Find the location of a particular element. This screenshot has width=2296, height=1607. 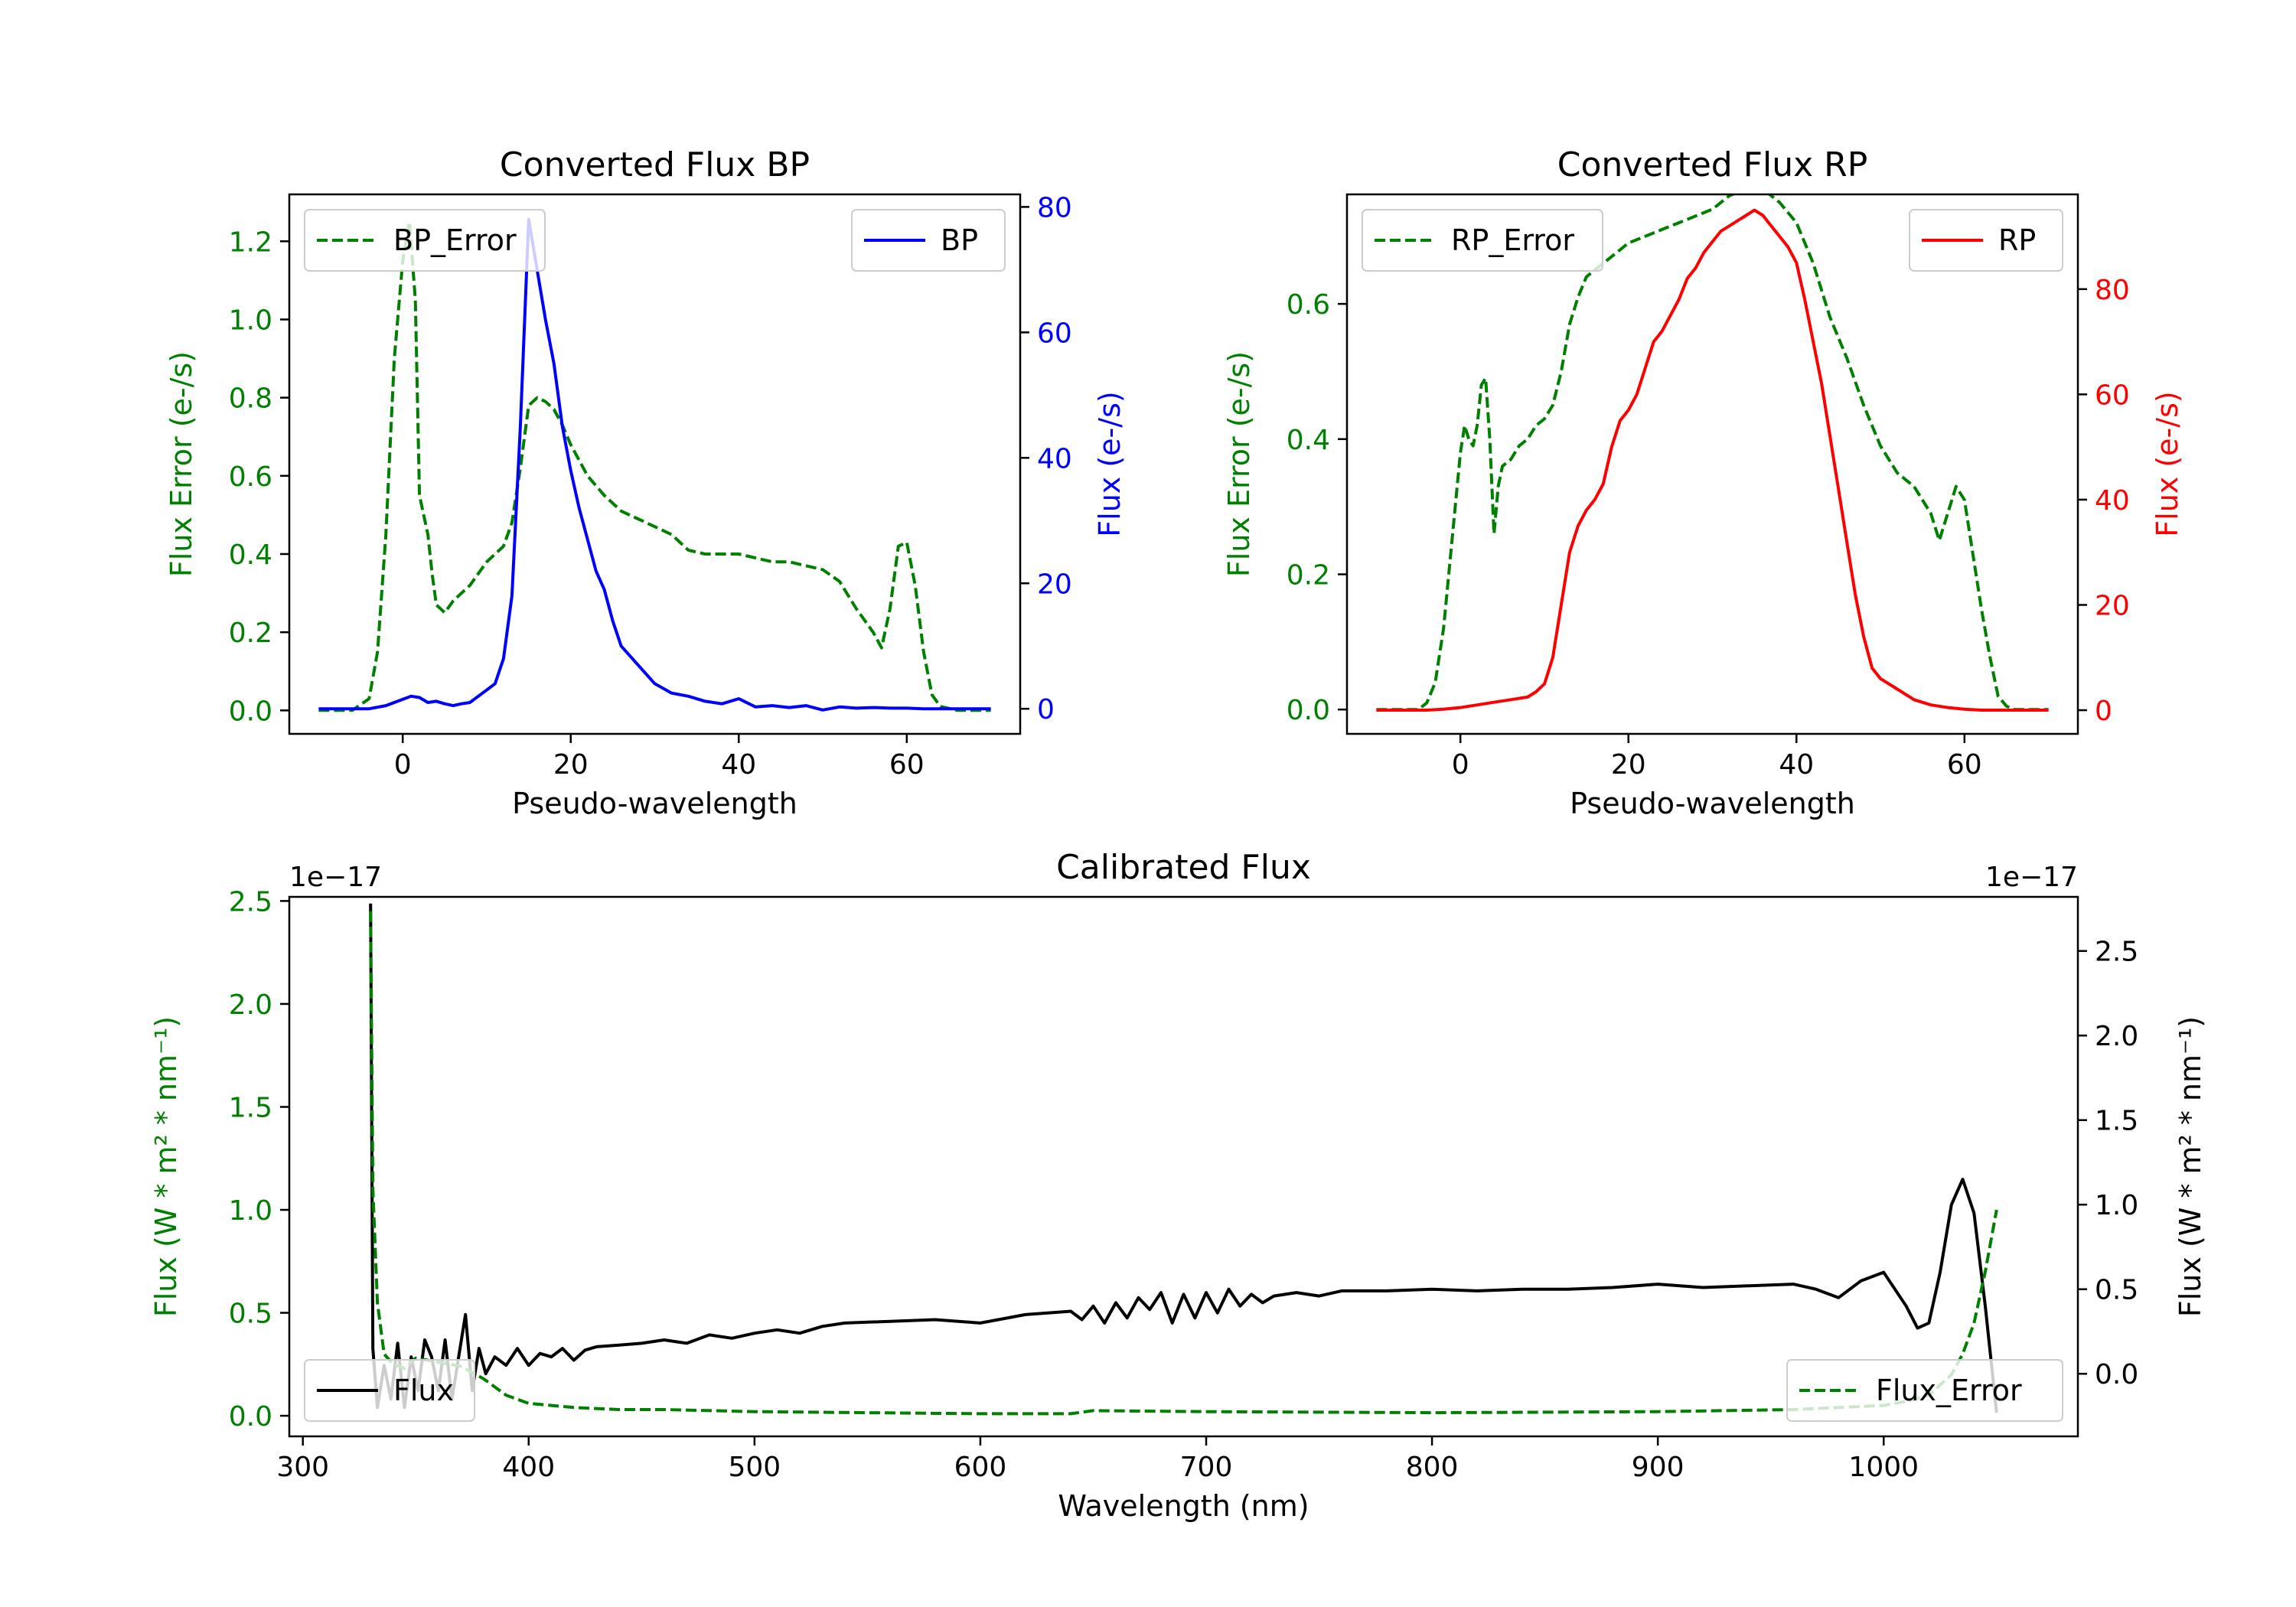

legend-label: RP is located at coordinates (2017, 240).